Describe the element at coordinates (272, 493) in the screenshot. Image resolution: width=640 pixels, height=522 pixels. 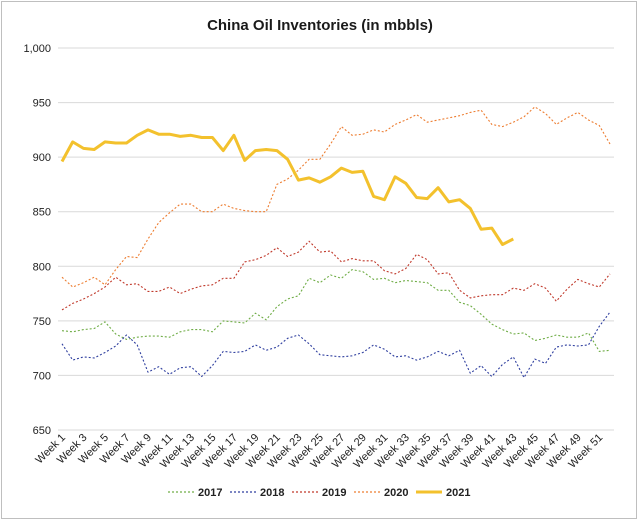
I see `legend-label: 2018` at that location.